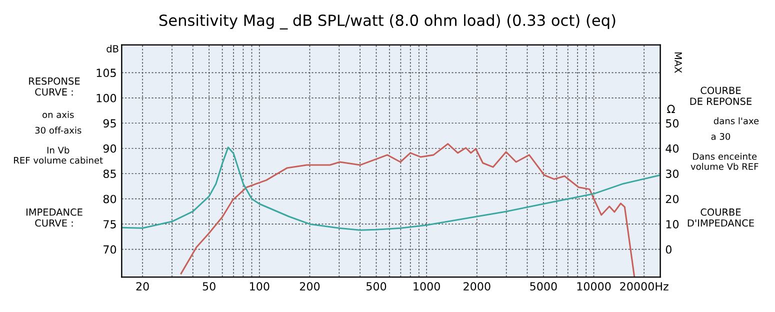  What do you see at coordinates (671, 108) in the screenshot?
I see `y2-axis-title: Ω` at bounding box center [671, 108].